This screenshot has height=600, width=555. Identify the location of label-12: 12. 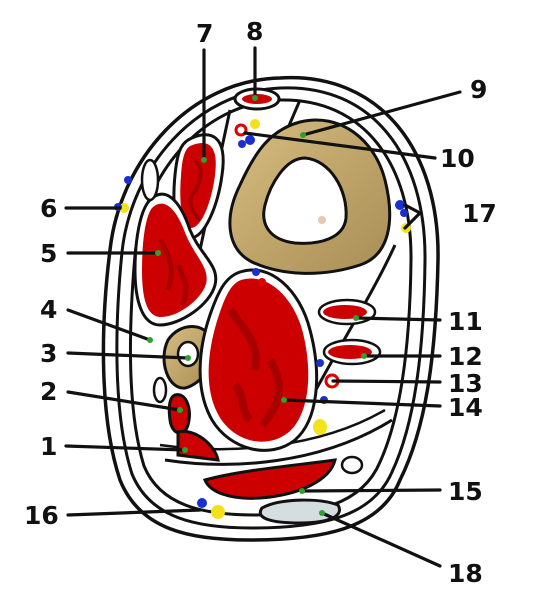
(465, 356).